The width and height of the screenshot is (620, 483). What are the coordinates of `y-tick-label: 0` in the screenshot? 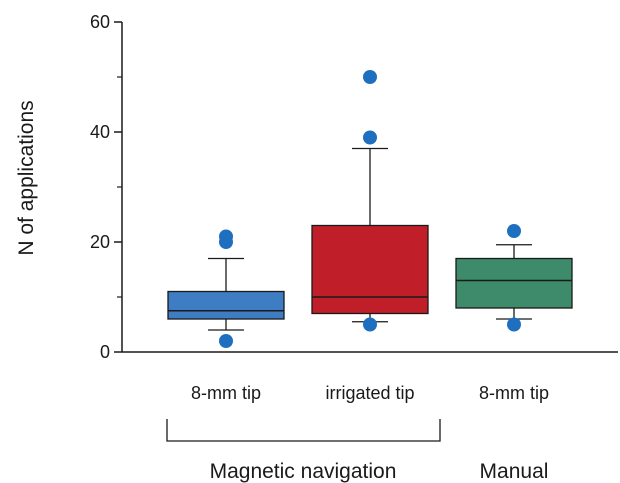 It's located at (105, 352).